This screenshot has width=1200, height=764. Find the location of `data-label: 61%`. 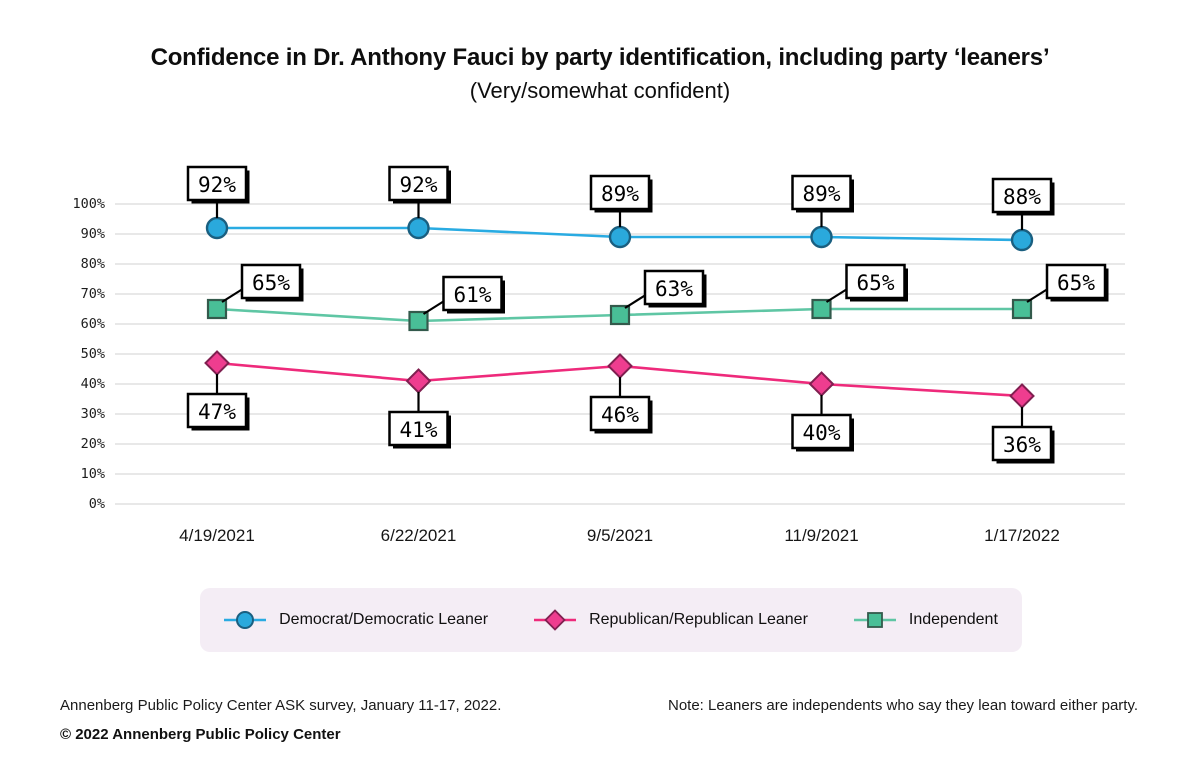

data-label: 61% is located at coordinates (473, 295).